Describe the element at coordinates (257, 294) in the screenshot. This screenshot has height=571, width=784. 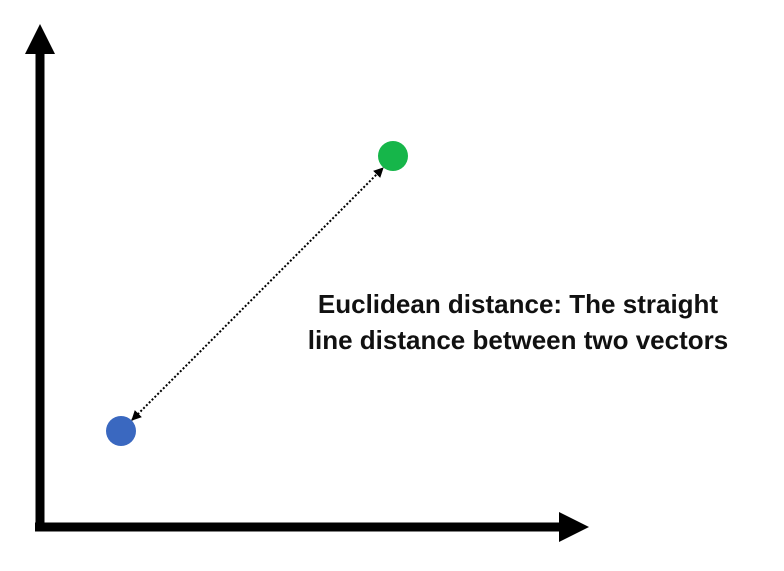
I see `distance-connector` at that location.